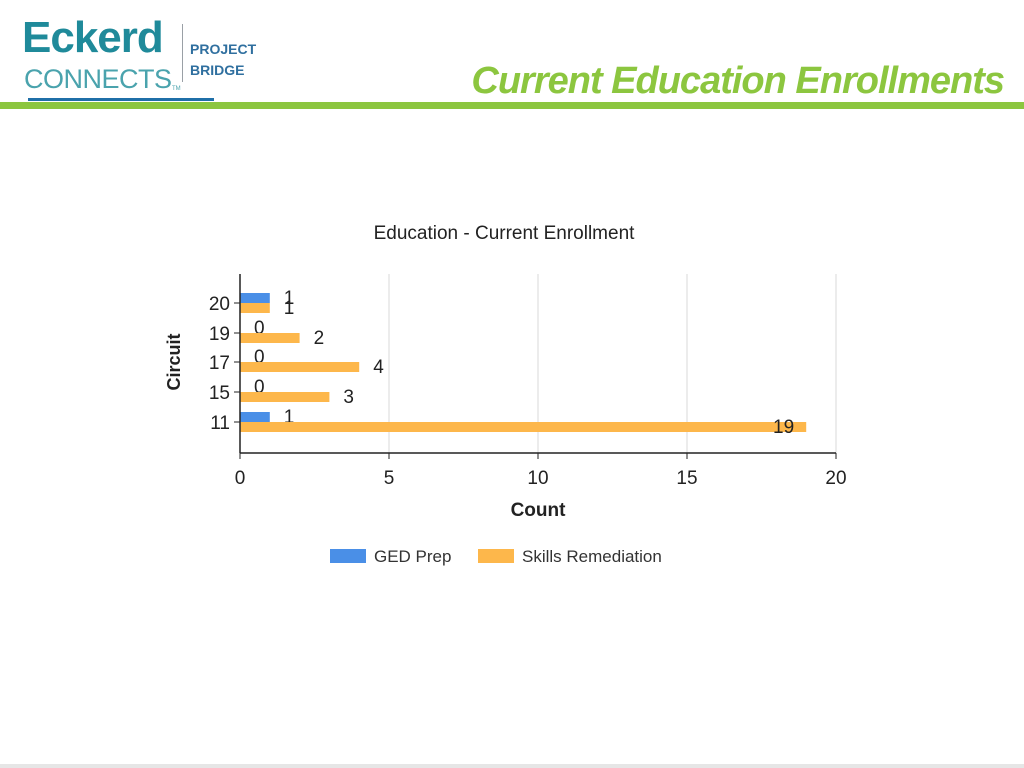  What do you see at coordinates (219, 334) in the screenshot?
I see `y-tick-label: 19` at bounding box center [219, 334].